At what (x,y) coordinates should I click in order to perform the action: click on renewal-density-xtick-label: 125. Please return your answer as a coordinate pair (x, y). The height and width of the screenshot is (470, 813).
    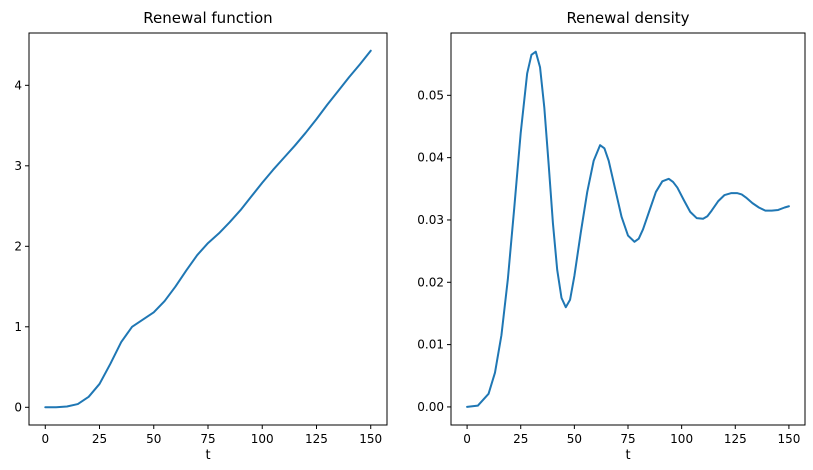
    Looking at the image, I should click on (735, 439).